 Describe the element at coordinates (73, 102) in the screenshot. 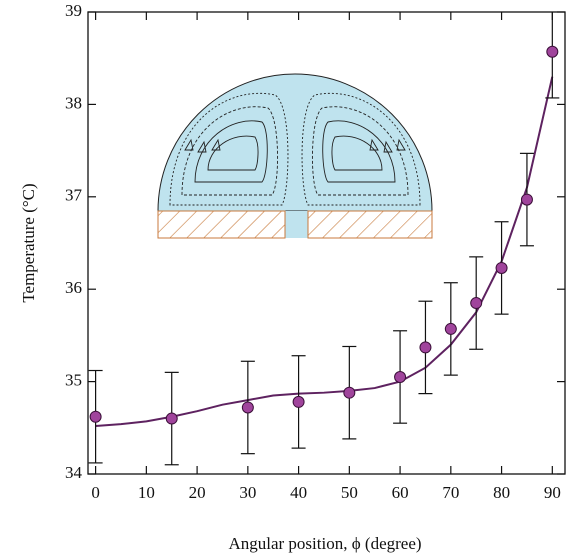

I see `y-tick-label: 38` at that location.